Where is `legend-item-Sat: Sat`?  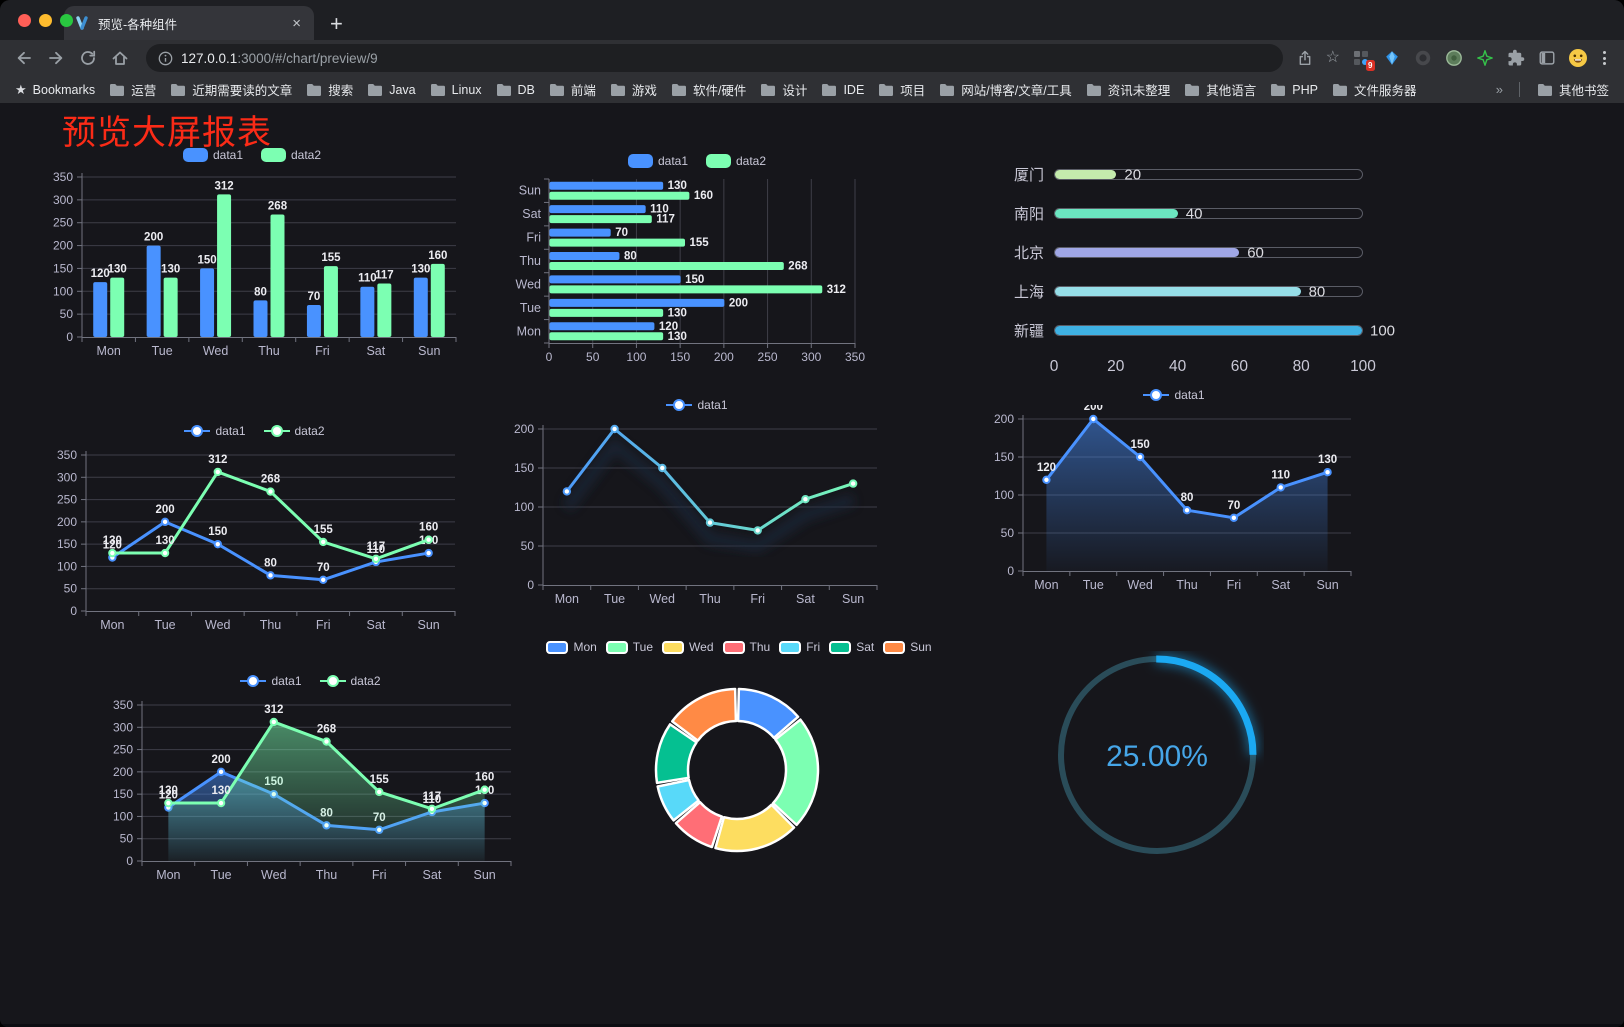
legend-item-Sat: Sat is located at coordinates (851, 647).